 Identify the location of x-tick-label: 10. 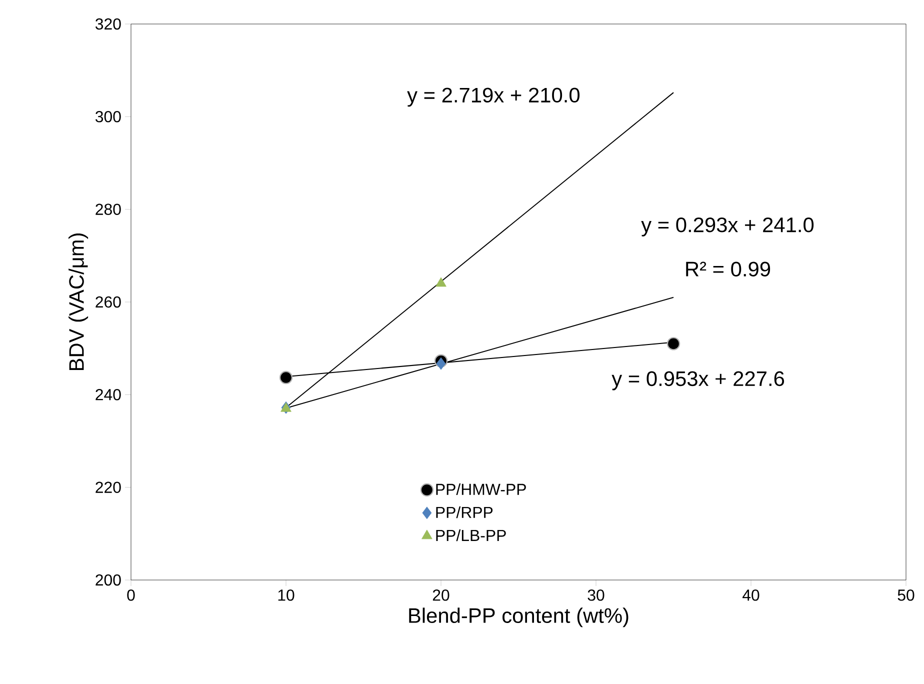
(286, 595).